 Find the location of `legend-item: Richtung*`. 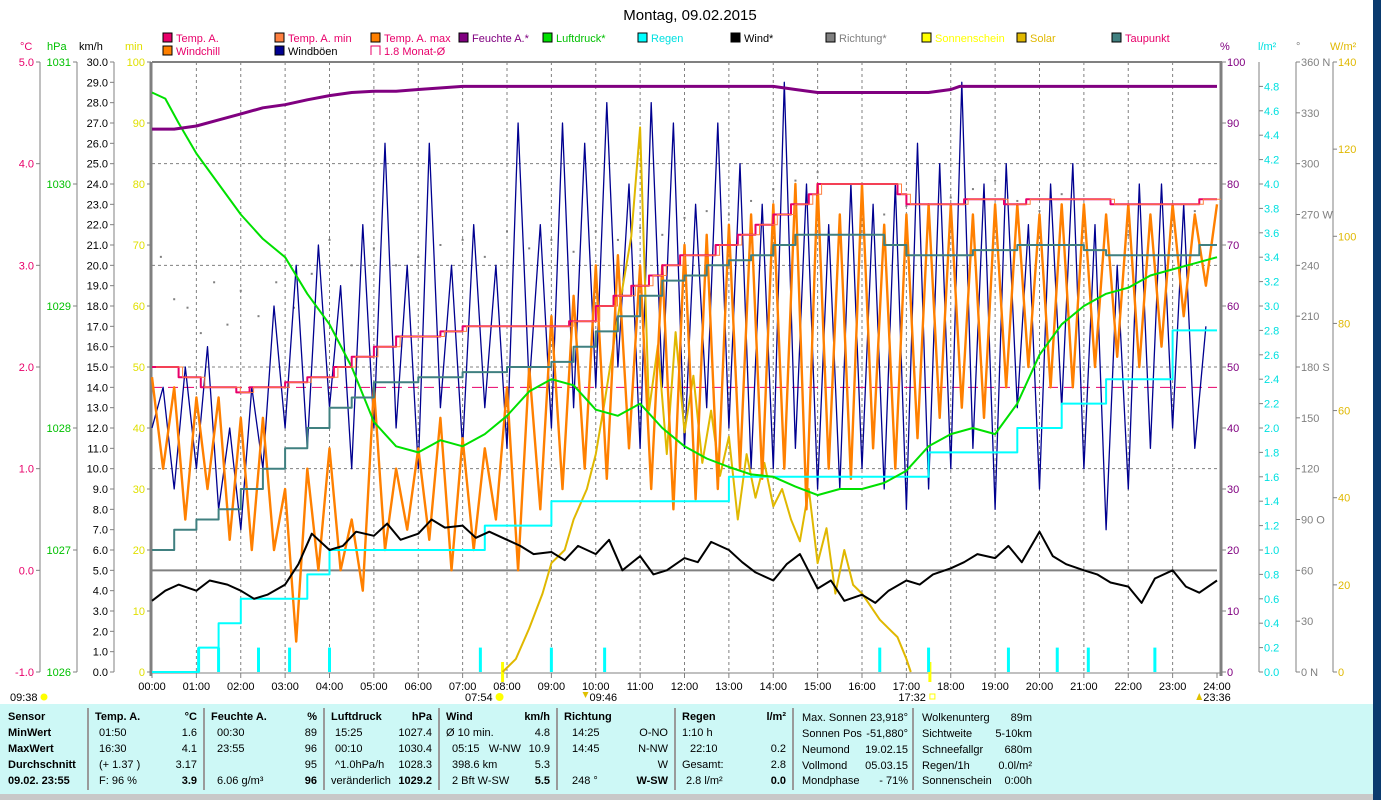

legend-item: Richtung* is located at coordinates (856, 38).